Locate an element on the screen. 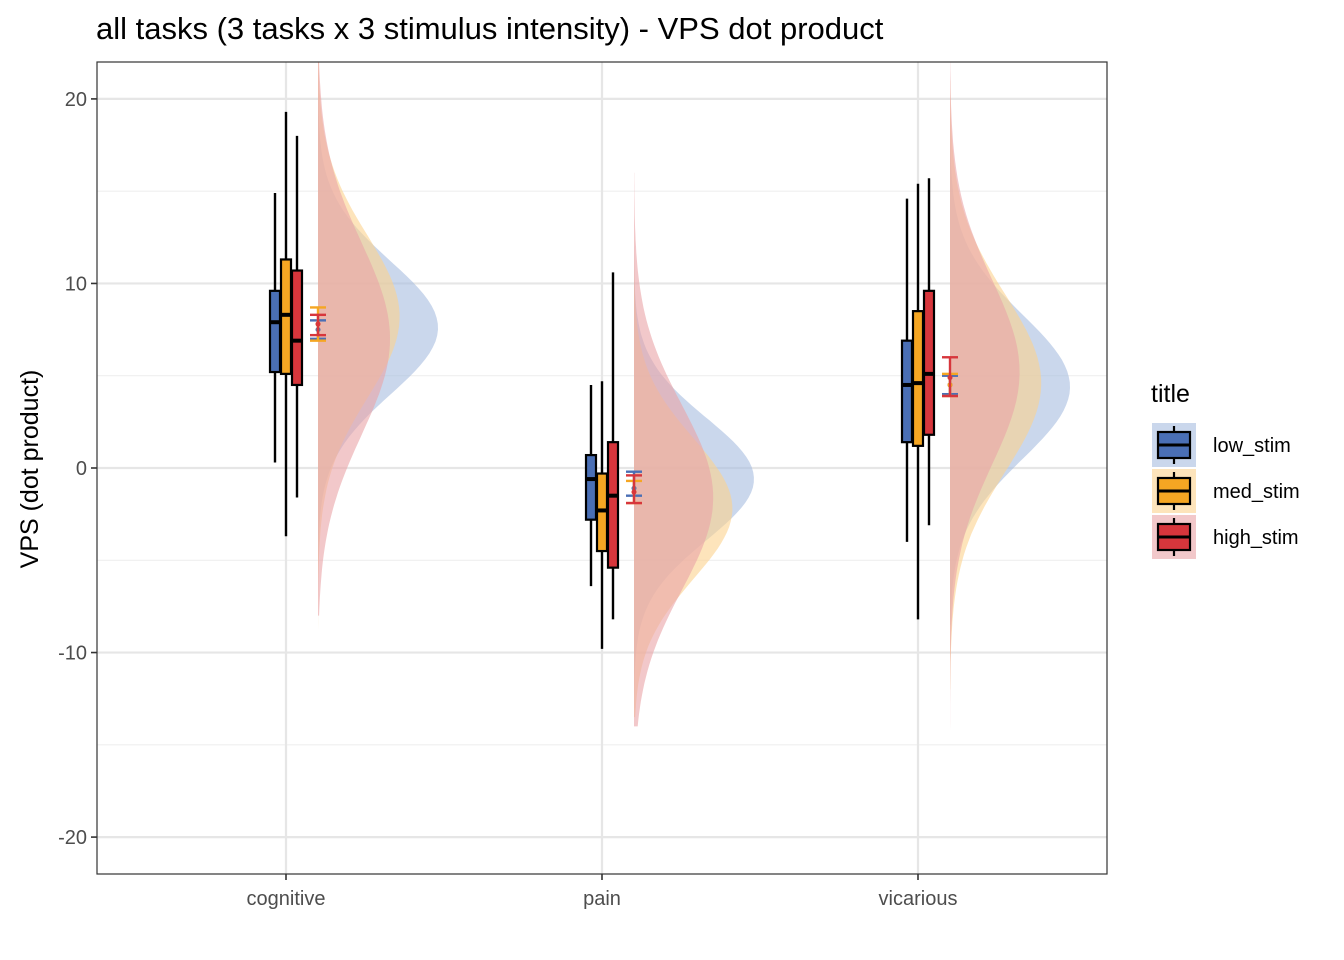 Image resolution: width=1344 pixels, height=960 pixels. y-tick-label: -10 is located at coordinates (72, 654).